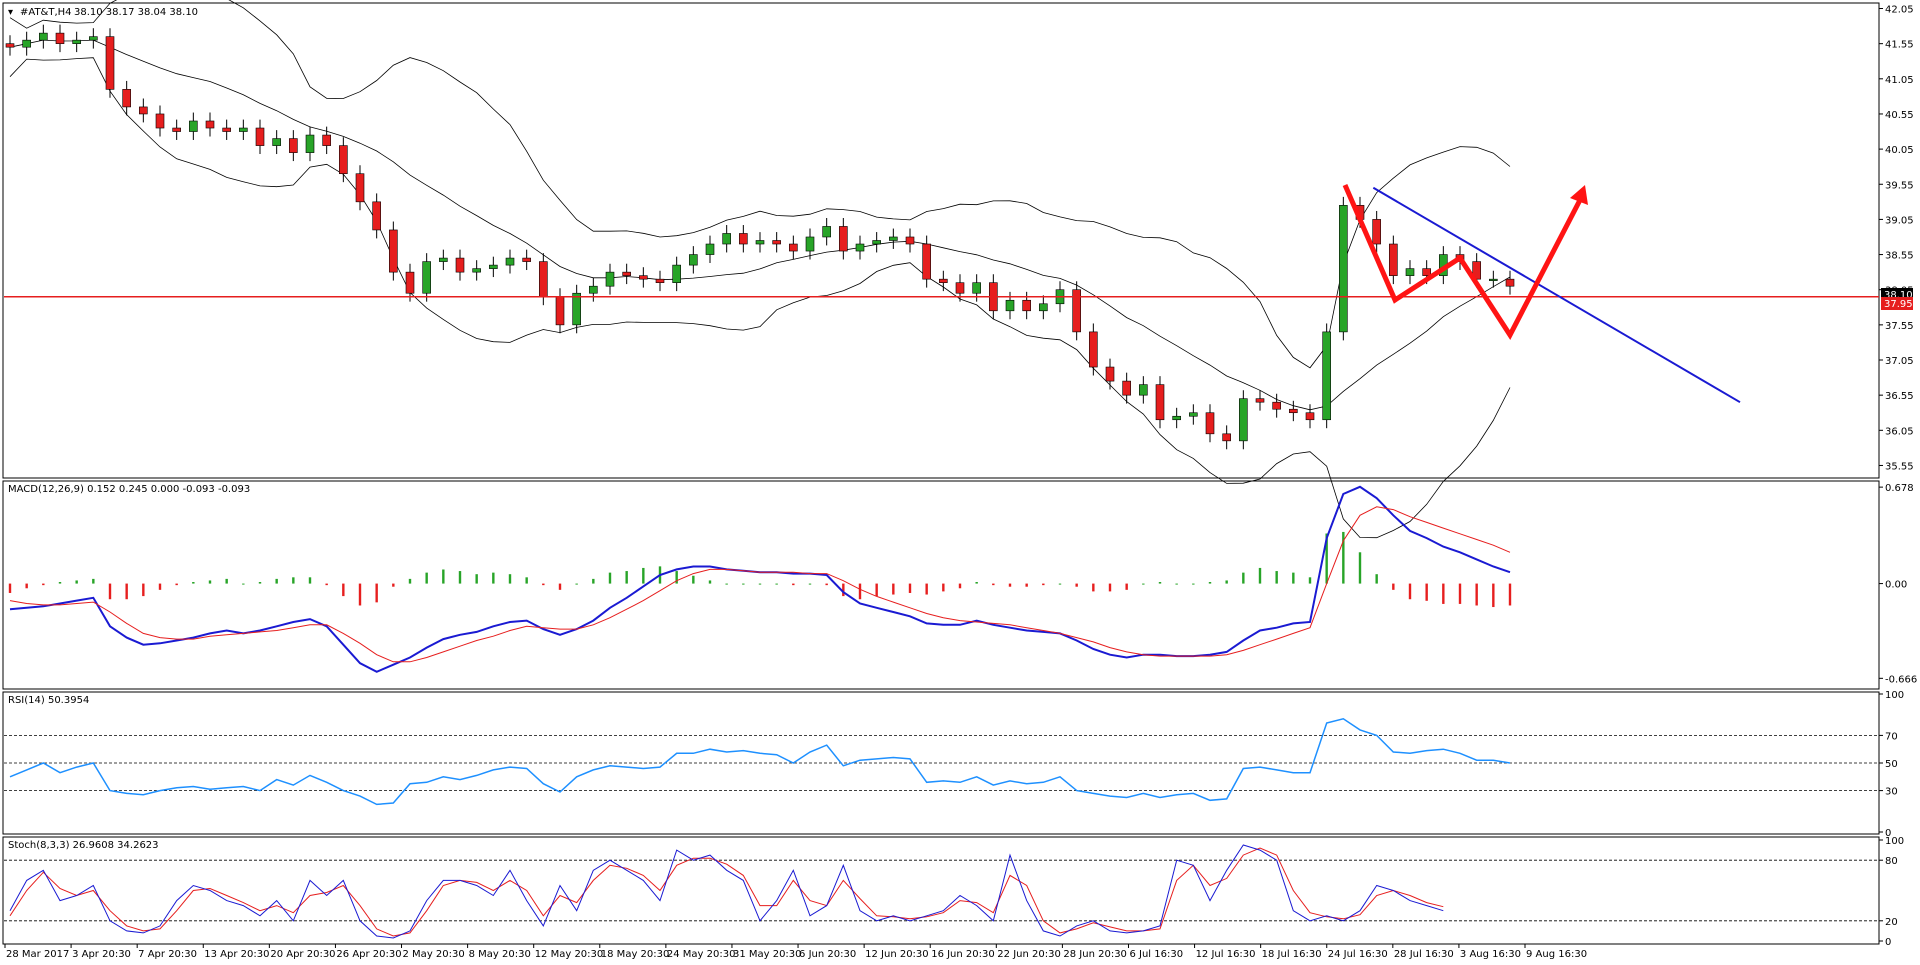  Describe the element at coordinates (635, 954) in the screenshot. I see `x-tick-label: 18 May 20:30` at that location.